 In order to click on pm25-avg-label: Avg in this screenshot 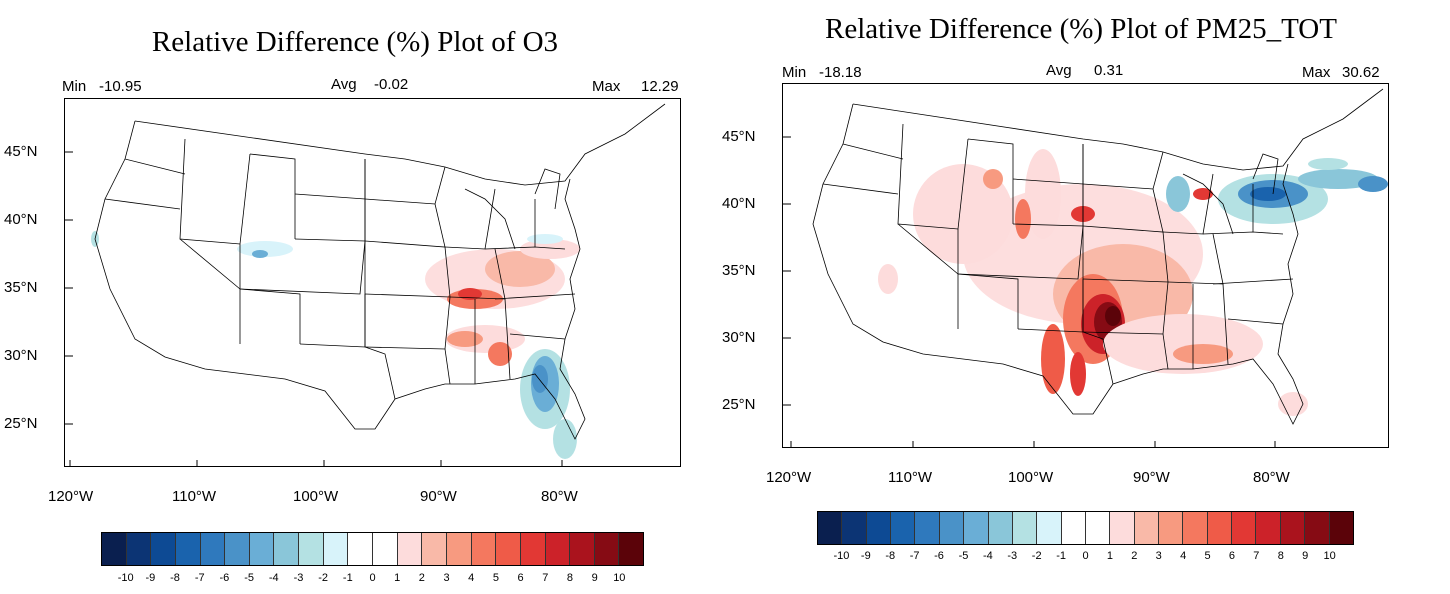, I will do `click(1059, 70)`.